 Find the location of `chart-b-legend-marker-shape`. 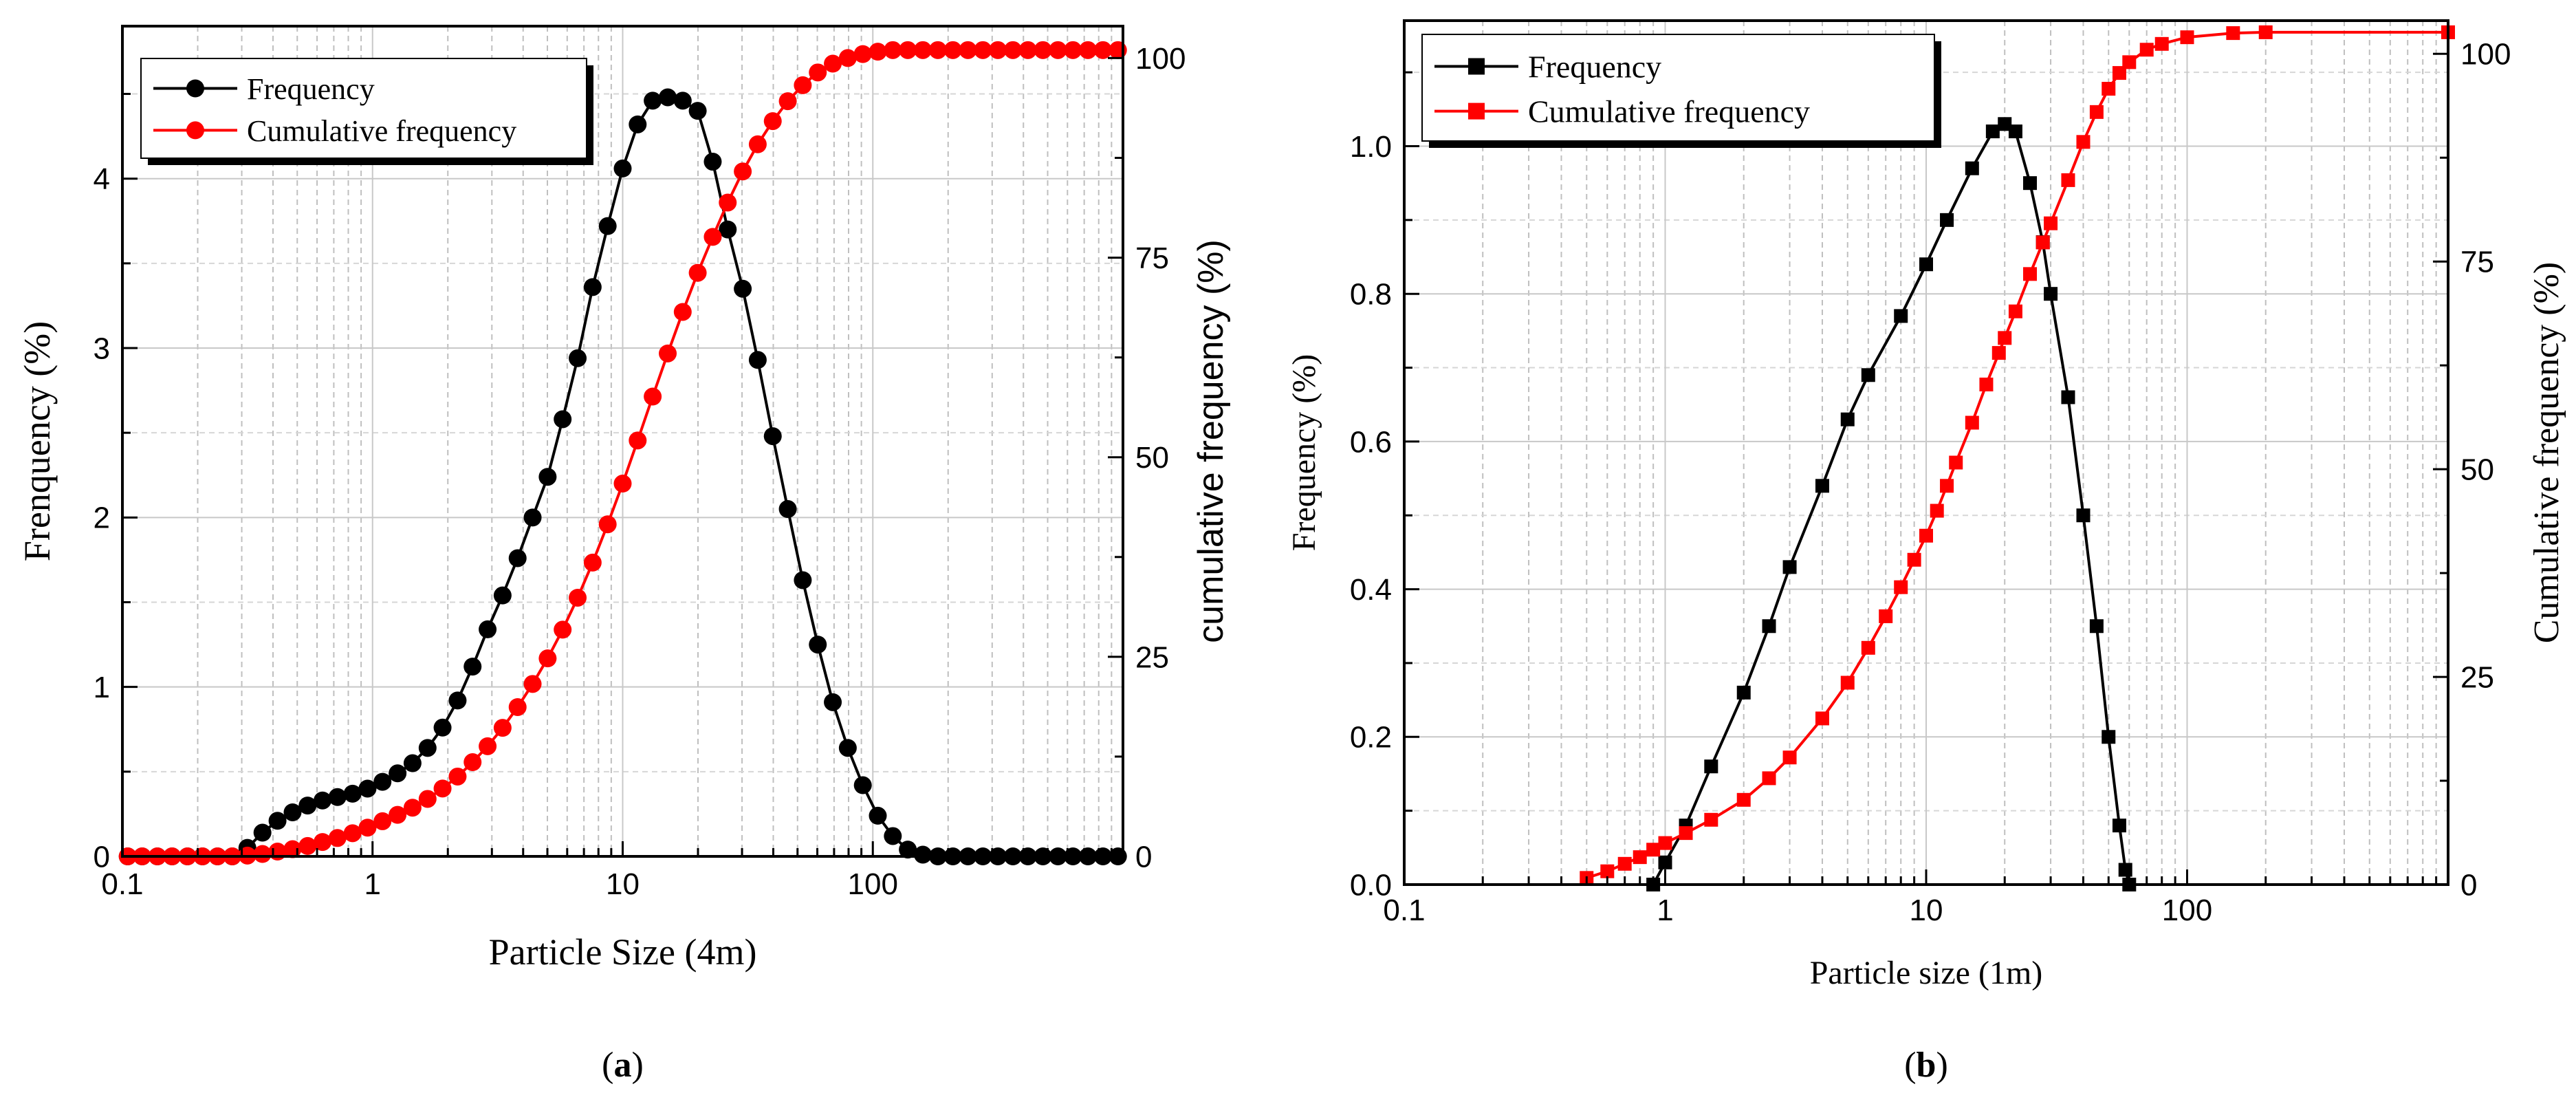

chart-b-legend-marker-shape is located at coordinates (1476, 111).